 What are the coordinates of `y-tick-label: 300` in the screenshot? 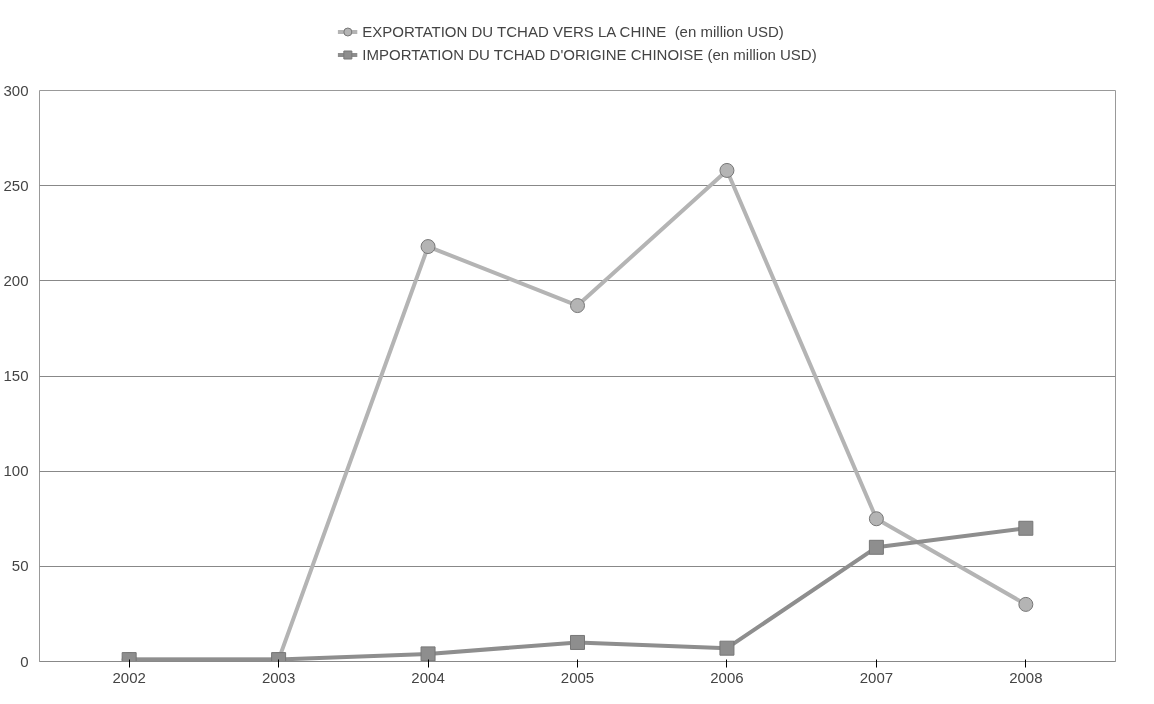 It's located at (16, 90).